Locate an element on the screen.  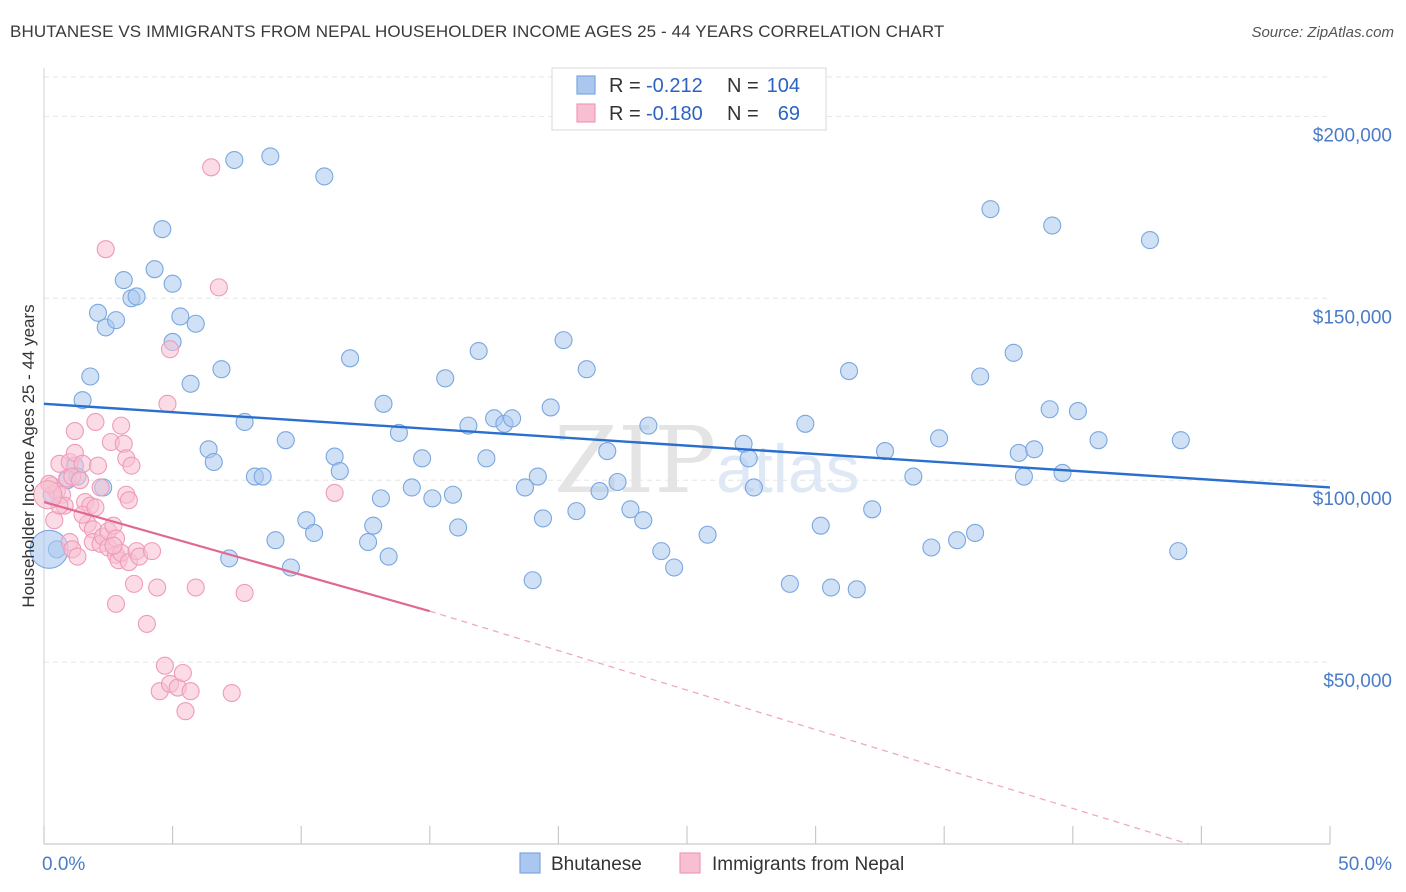
trend-line-nepal-extrapolated is located at coordinates (809, 727).